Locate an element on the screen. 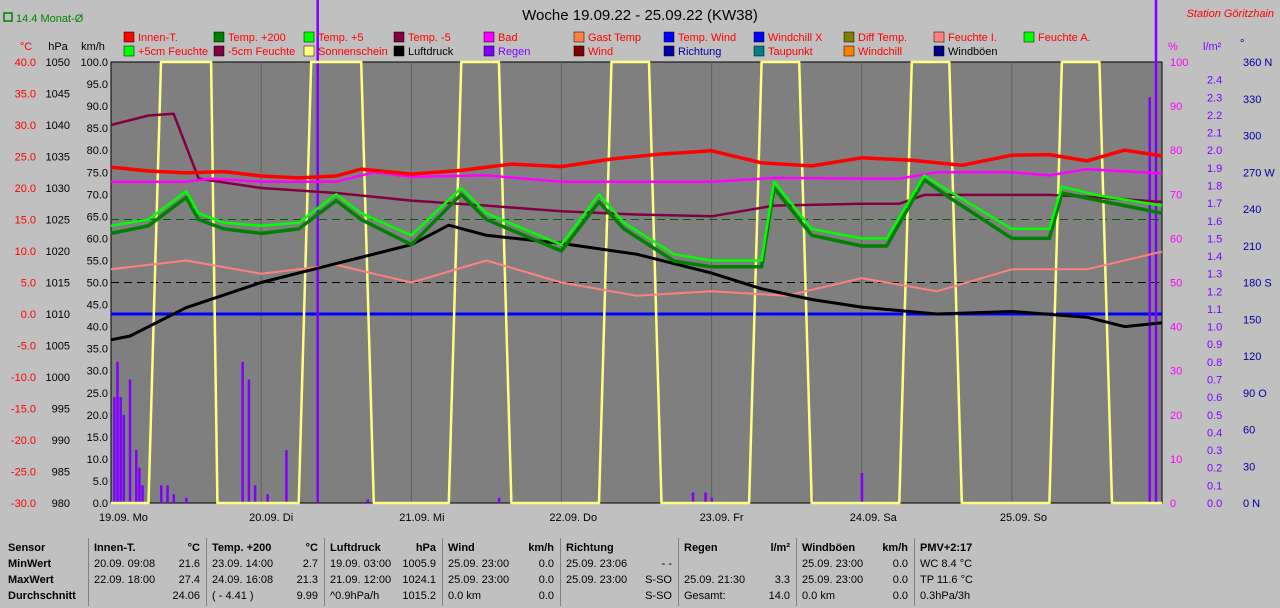  legend-label-4: Temp. -5 is located at coordinates (429, 38).